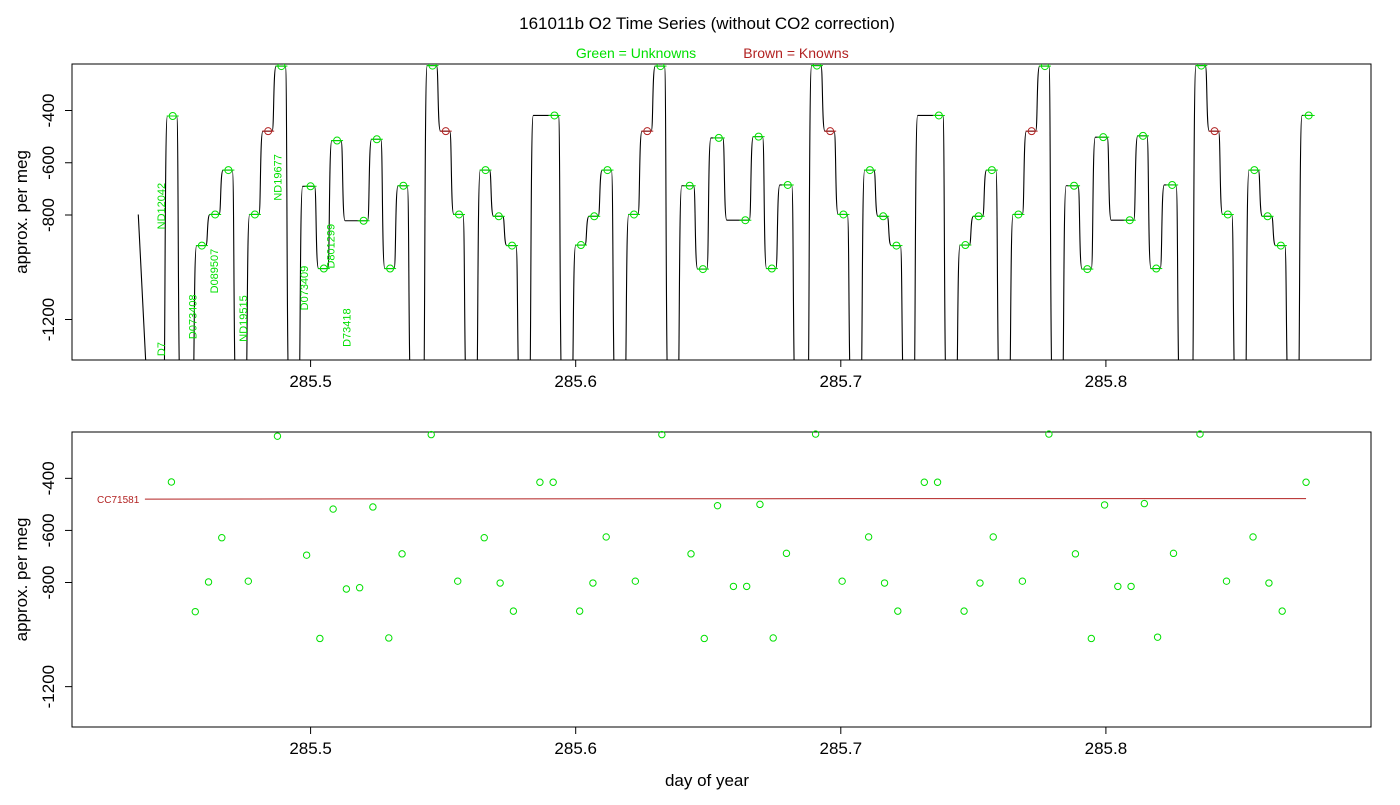 This screenshot has width=1400, height=805. What do you see at coordinates (795, 53) in the screenshot?
I see `legend-knowns: Brown = Knowns` at bounding box center [795, 53].